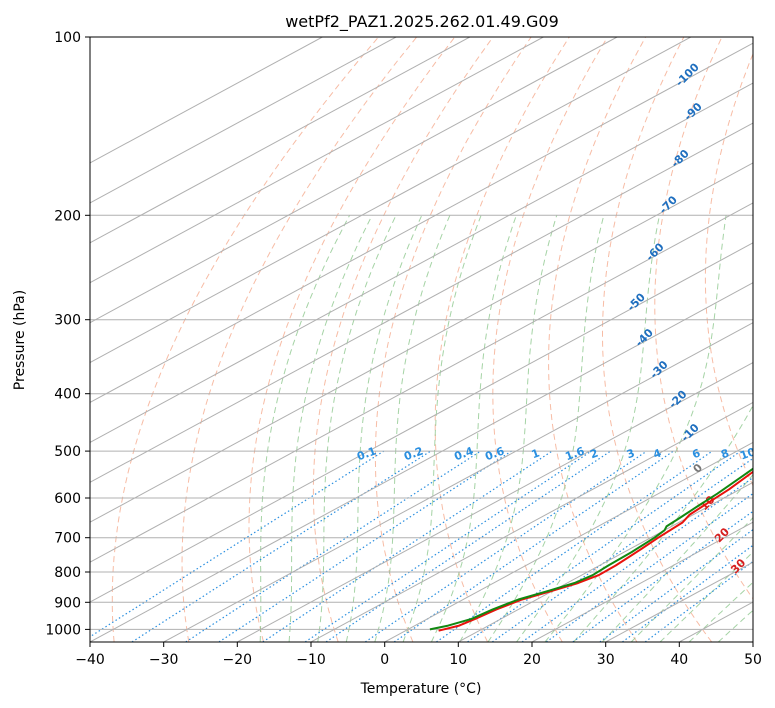 Image resolution: width=775 pixels, height=708 pixels. Describe the element at coordinates (463, 453) in the screenshot. I see `mixing-ratio-label: 0.4` at that location.